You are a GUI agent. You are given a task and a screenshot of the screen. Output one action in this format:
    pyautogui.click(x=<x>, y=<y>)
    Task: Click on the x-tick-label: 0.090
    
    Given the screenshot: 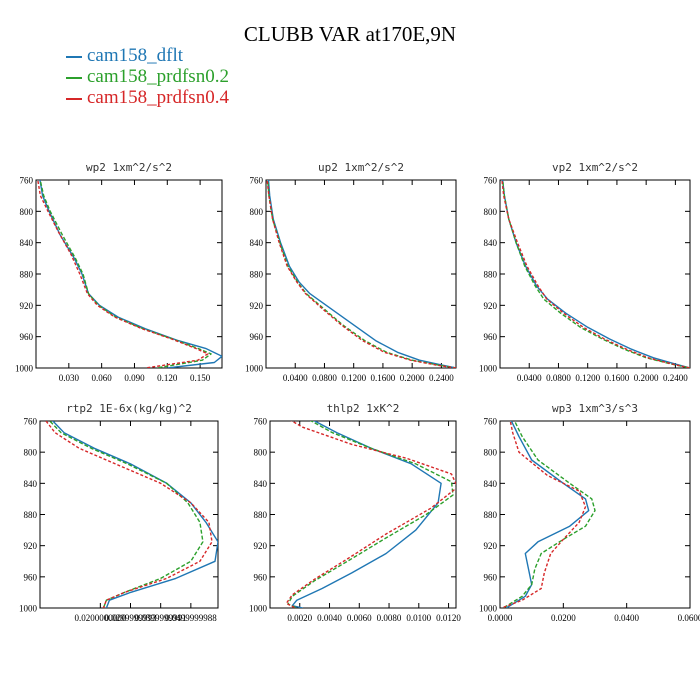 What is the action you would take?
    pyautogui.click(x=134, y=378)
    